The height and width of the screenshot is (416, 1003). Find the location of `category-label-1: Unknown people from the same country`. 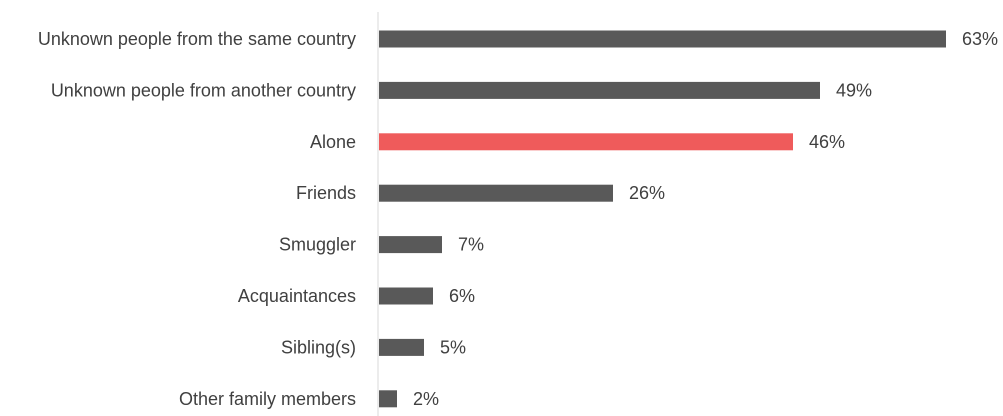

category-label-1: Unknown people from the same country is located at coordinates (197, 39).